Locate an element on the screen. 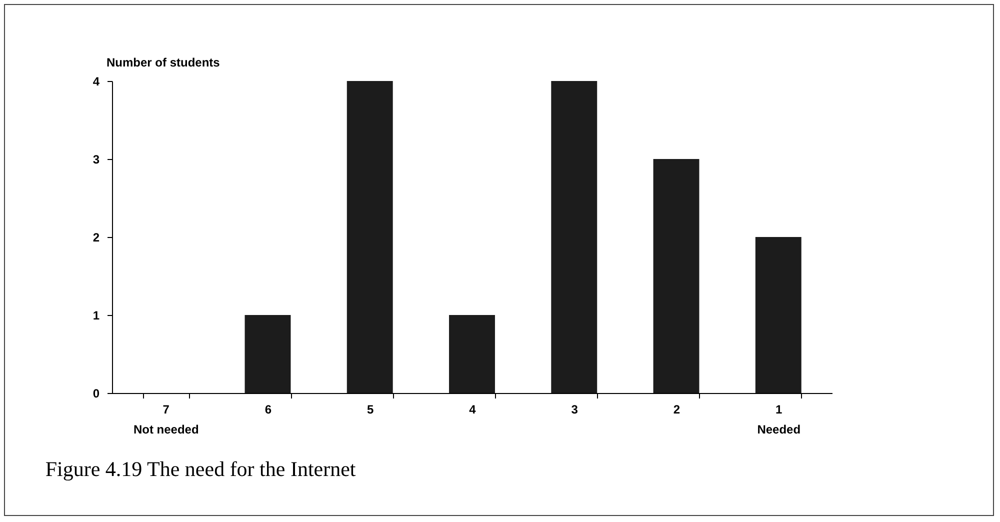  x-tick-label: 2 is located at coordinates (676, 409).